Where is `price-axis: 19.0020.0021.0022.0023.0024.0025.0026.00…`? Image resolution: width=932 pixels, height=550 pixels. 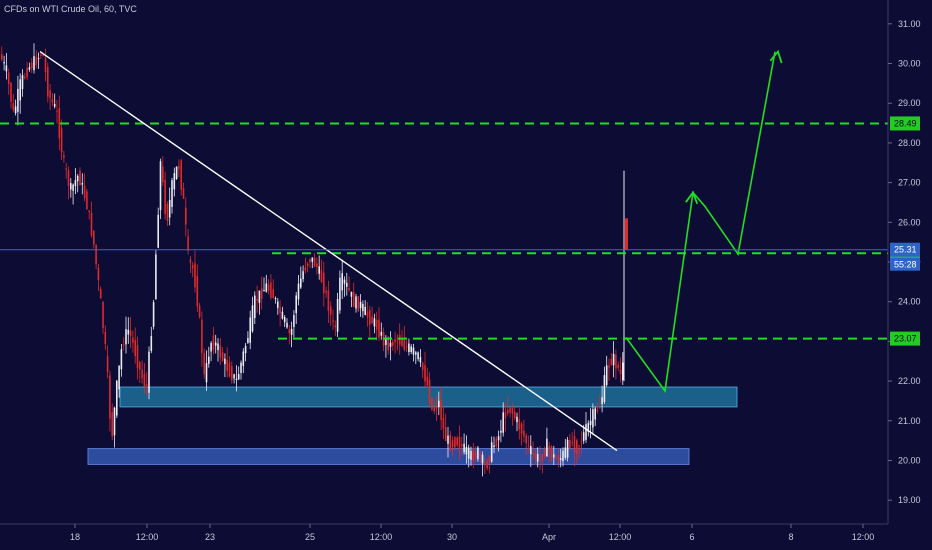
price-axis: 19.0020.0021.0022.0023.0024.0025.0026.00… is located at coordinates (904, 262).